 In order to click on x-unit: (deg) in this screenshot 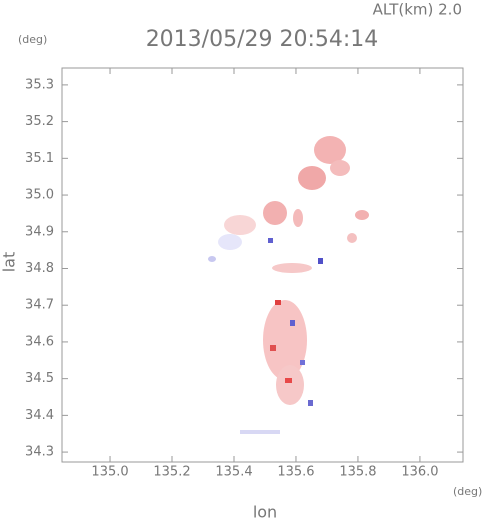, I will do `click(467, 491)`.